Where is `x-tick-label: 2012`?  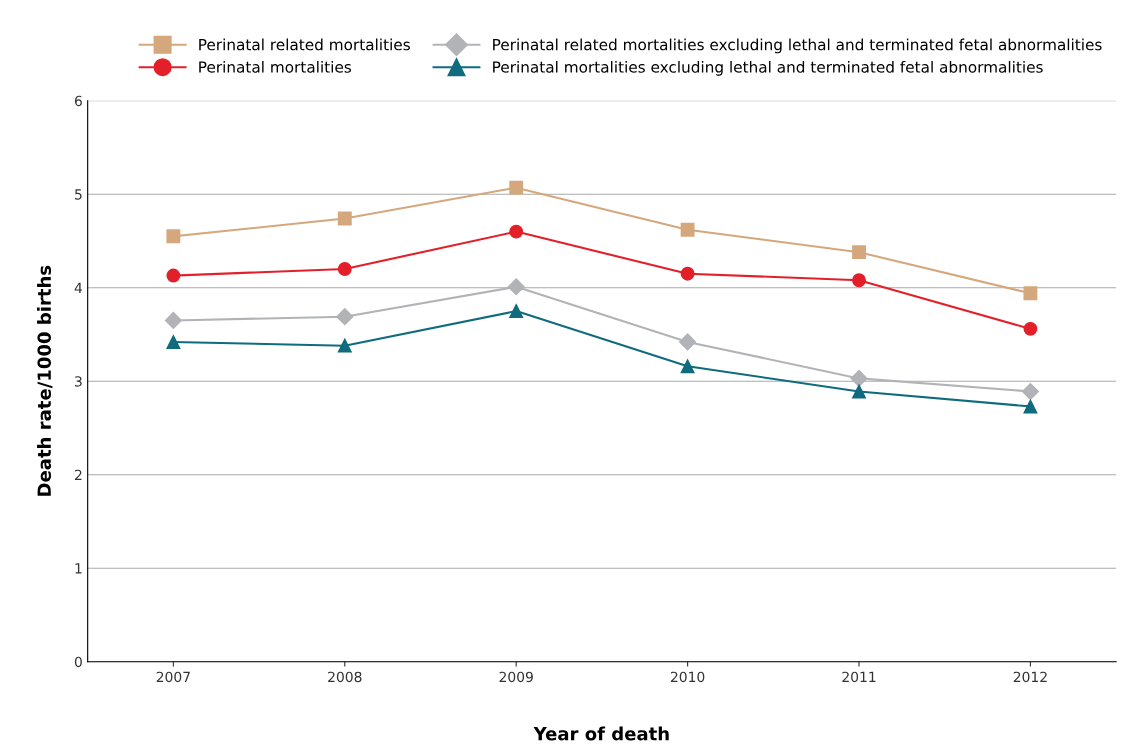 x-tick-label: 2012 is located at coordinates (1030, 677).